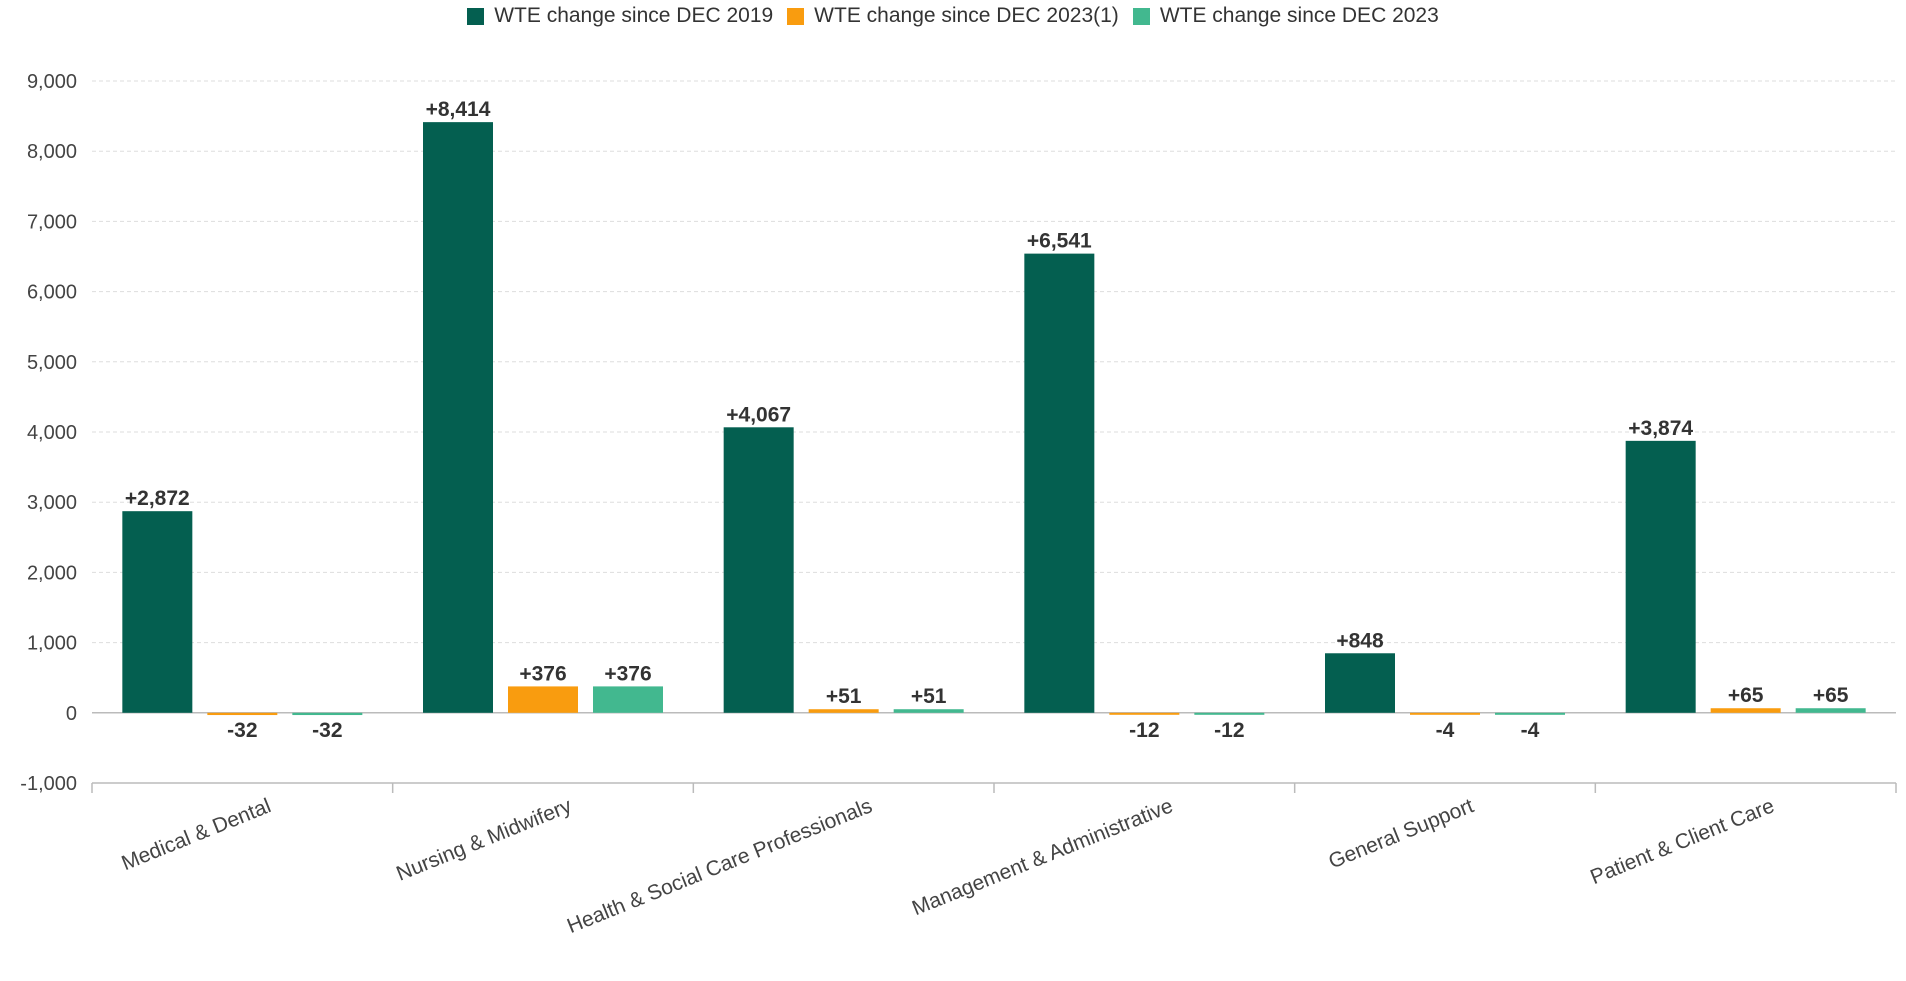 Image resolution: width=1906 pixels, height=981 pixels. What do you see at coordinates (48, 784) in the screenshot?
I see `y-tick-label: -1,000` at bounding box center [48, 784].